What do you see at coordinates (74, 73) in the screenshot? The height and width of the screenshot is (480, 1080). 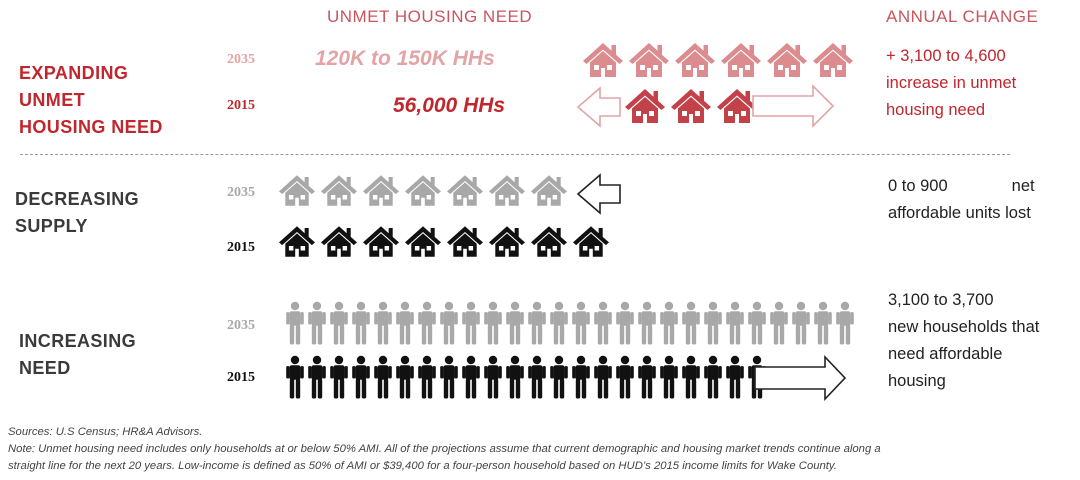 I see `expanding-label-line-1: EXPANDING` at bounding box center [74, 73].